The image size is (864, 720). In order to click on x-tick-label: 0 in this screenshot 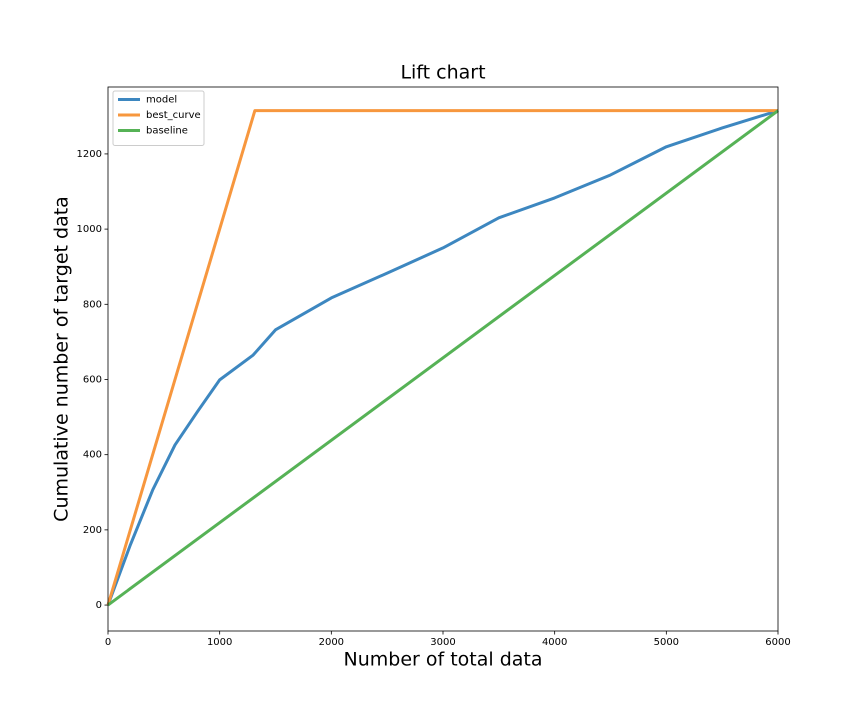, I will do `click(108, 642)`.